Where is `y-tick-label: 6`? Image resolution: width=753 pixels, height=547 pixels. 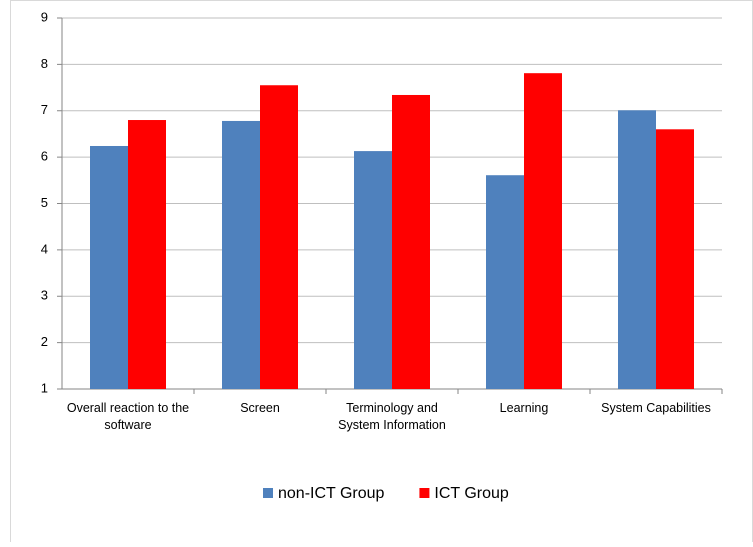 y-tick-label: 6 is located at coordinates (44, 156).